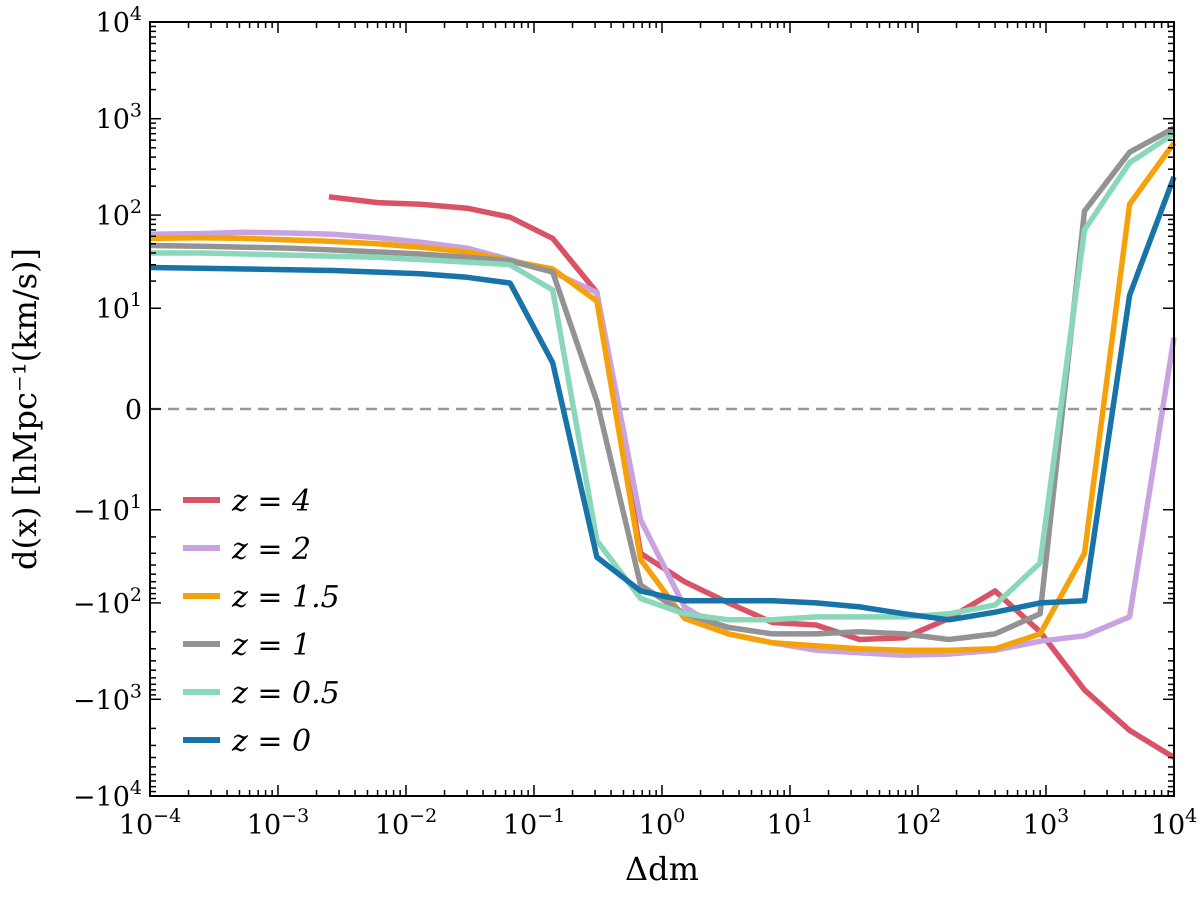 The height and width of the screenshot is (902, 1200). What do you see at coordinates (107, 698) in the screenshot?
I see `y-tick-label: −103` at bounding box center [107, 698].